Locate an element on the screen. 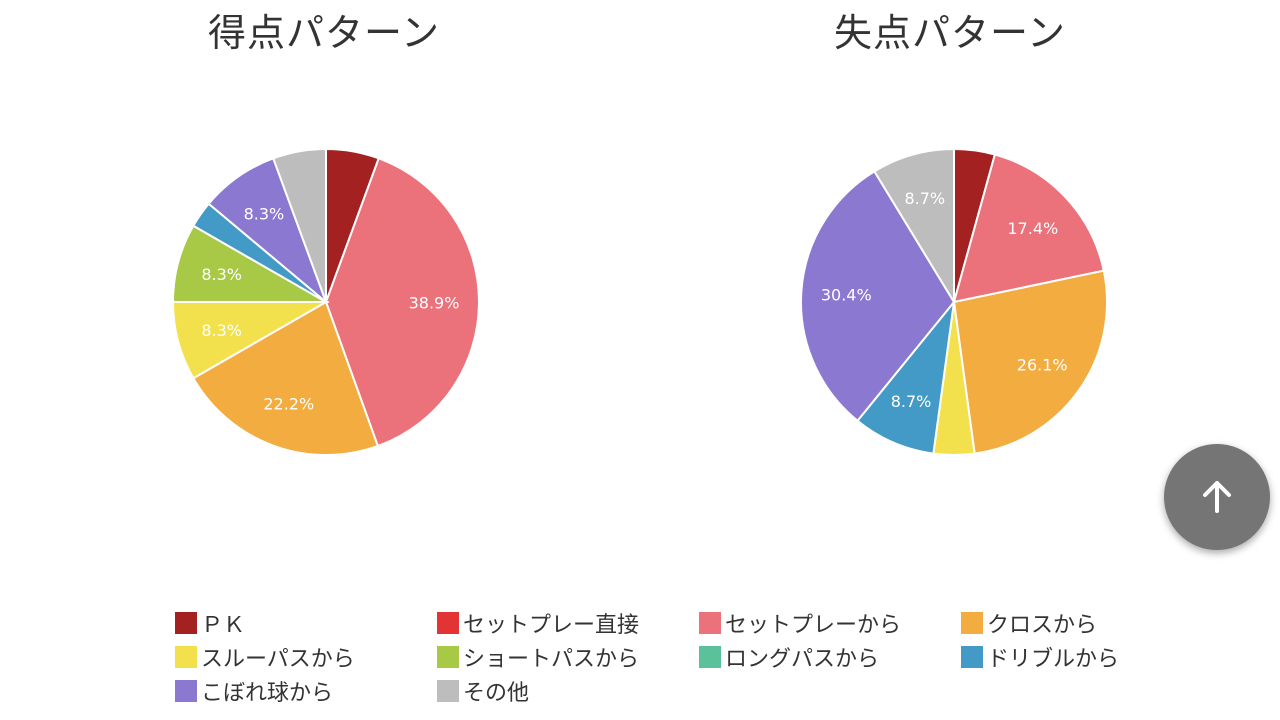  legend-item: ショートパスから is located at coordinates (538, 657).